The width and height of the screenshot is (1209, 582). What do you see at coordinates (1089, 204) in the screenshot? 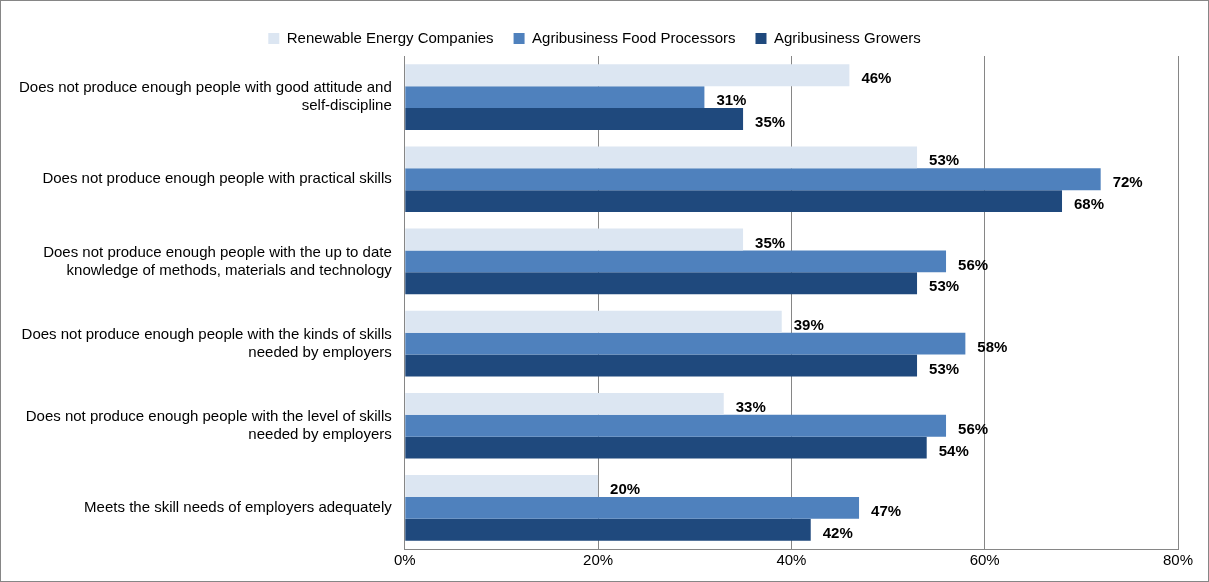
I see `data-label: 68%` at bounding box center [1089, 204].